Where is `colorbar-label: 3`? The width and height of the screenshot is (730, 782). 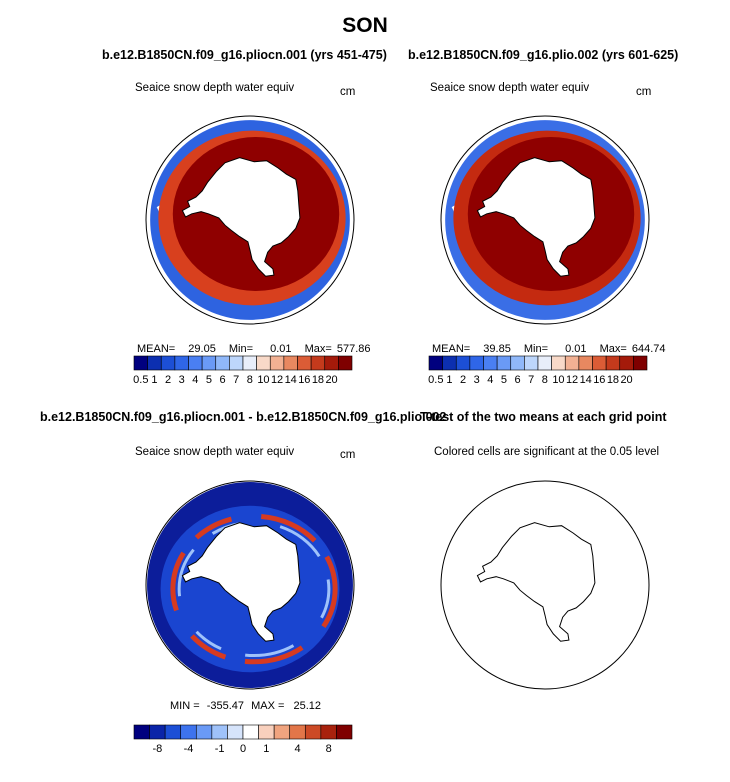 colorbar-label: 3 is located at coordinates (477, 380).